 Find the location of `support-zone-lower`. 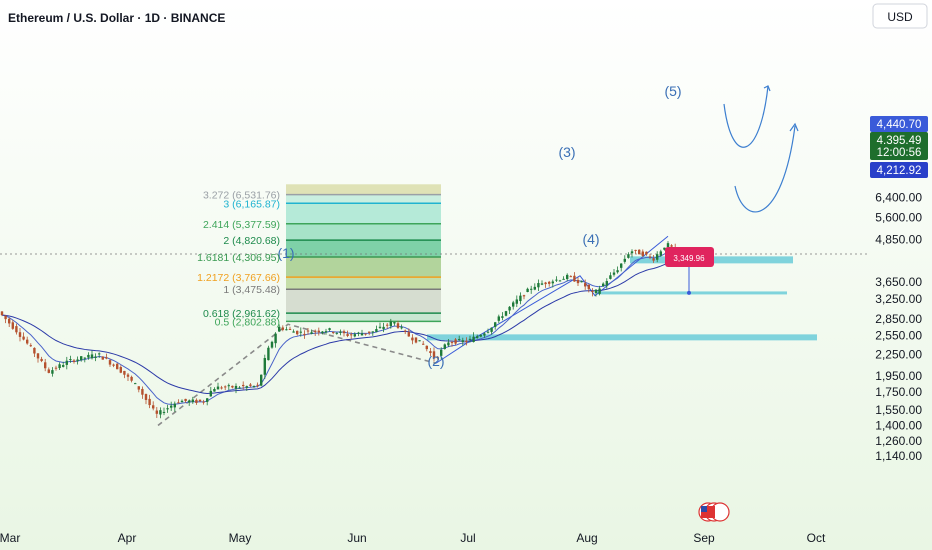

support-zone-lower is located at coordinates (622, 337).